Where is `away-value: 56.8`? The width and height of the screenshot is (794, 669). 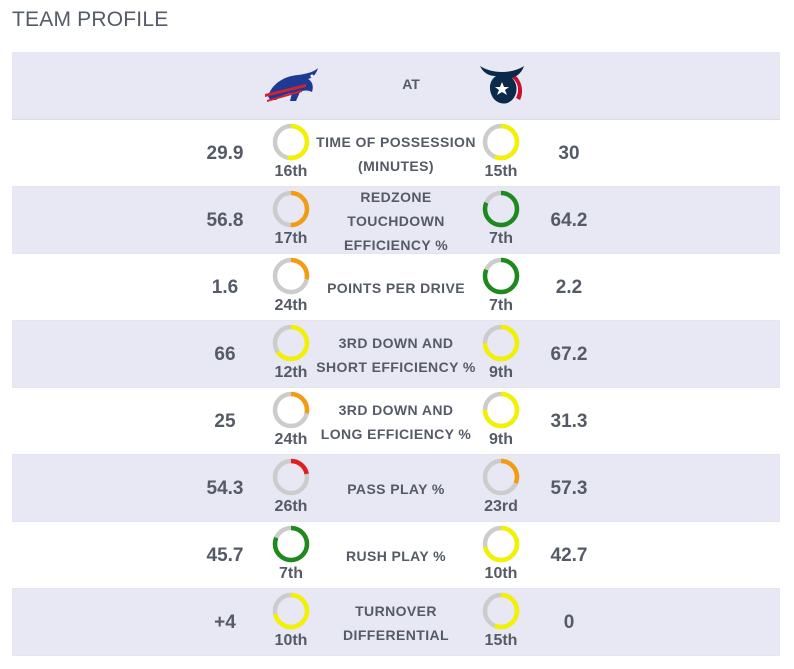
away-value: 56.8 is located at coordinates (225, 220).